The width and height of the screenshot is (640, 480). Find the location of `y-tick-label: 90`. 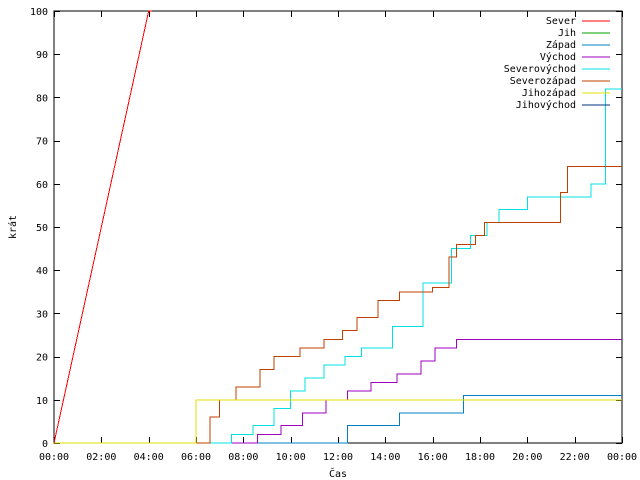

y-tick-label: 90 is located at coordinates (42, 55).